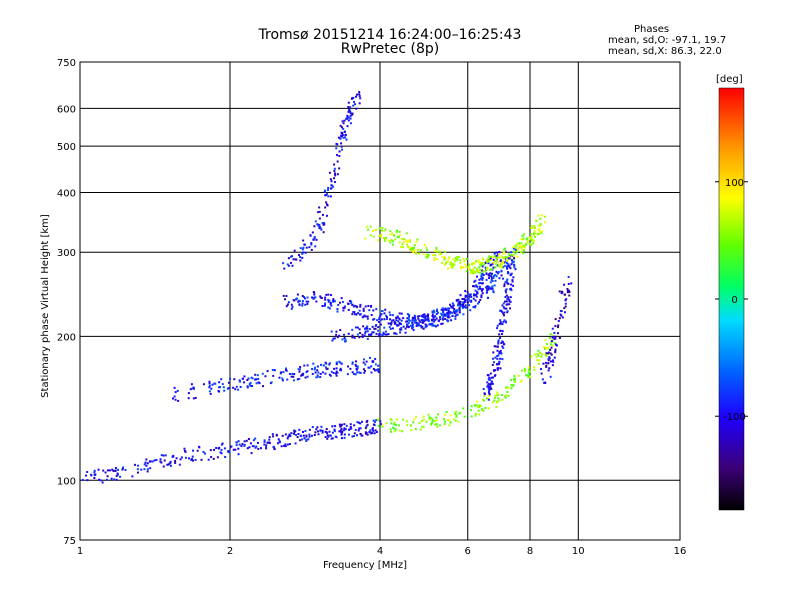 The width and height of the screenshot is (800, 600). I want to click on y-tick-label: 200, so click(66, 337).